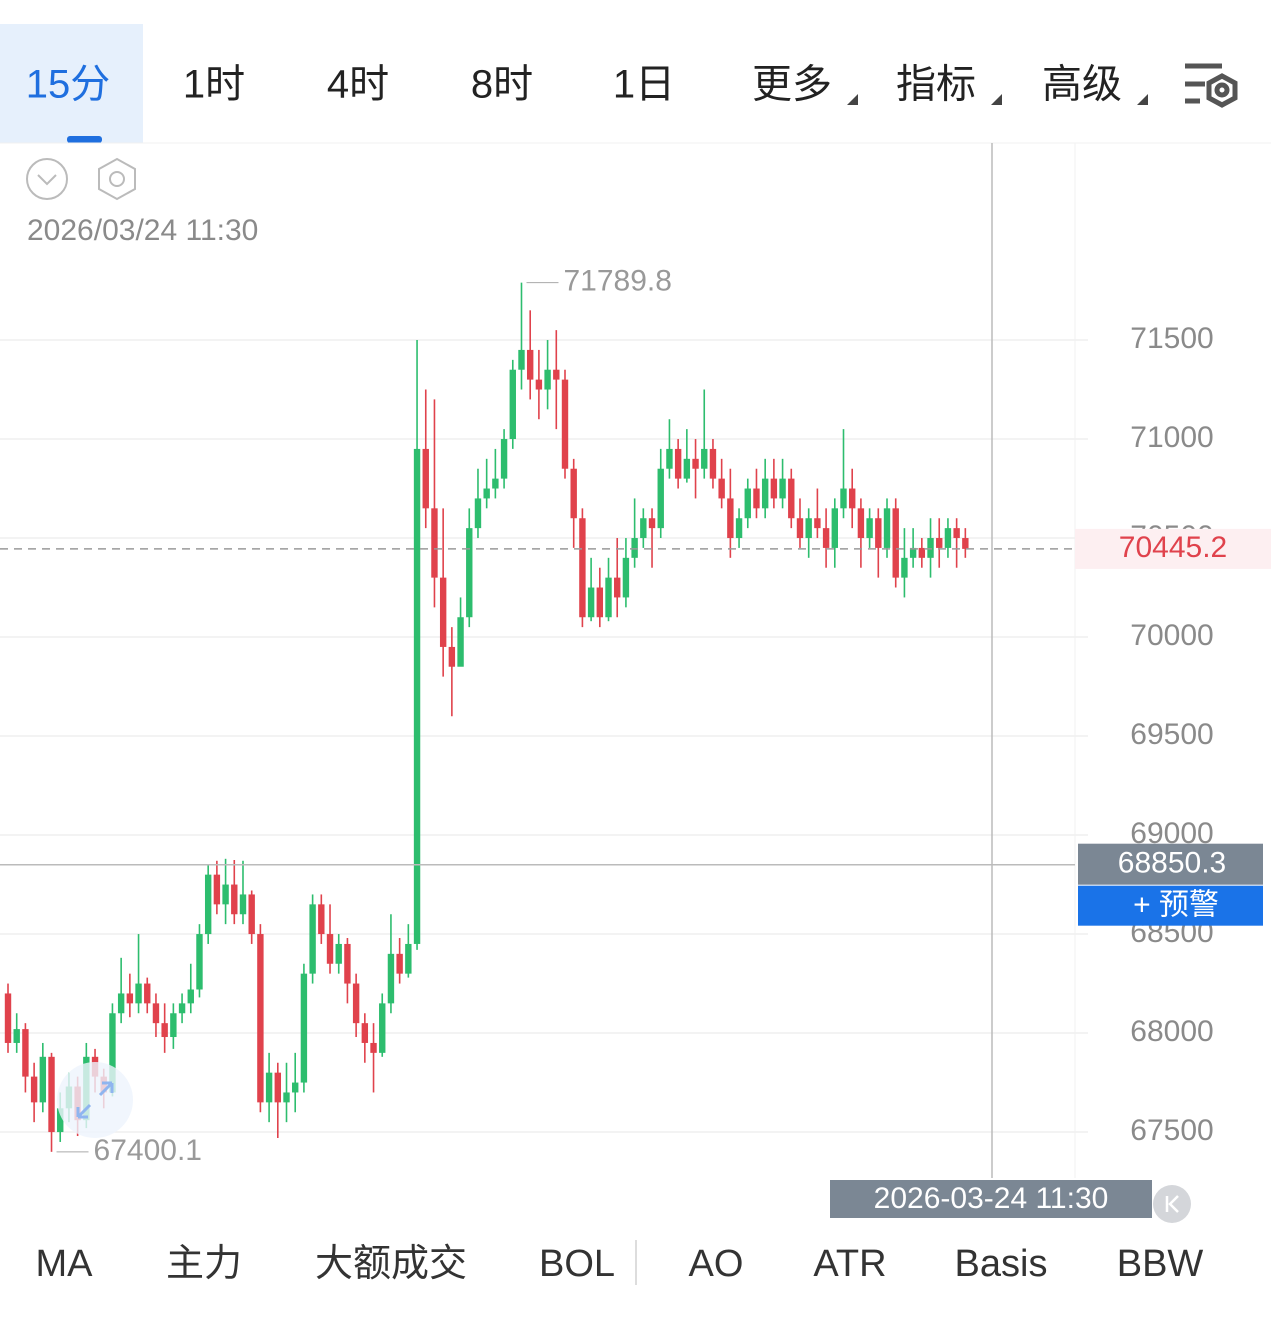 The image size is (1271, 1335). I want to click on expand-button, so click(95, 1100).